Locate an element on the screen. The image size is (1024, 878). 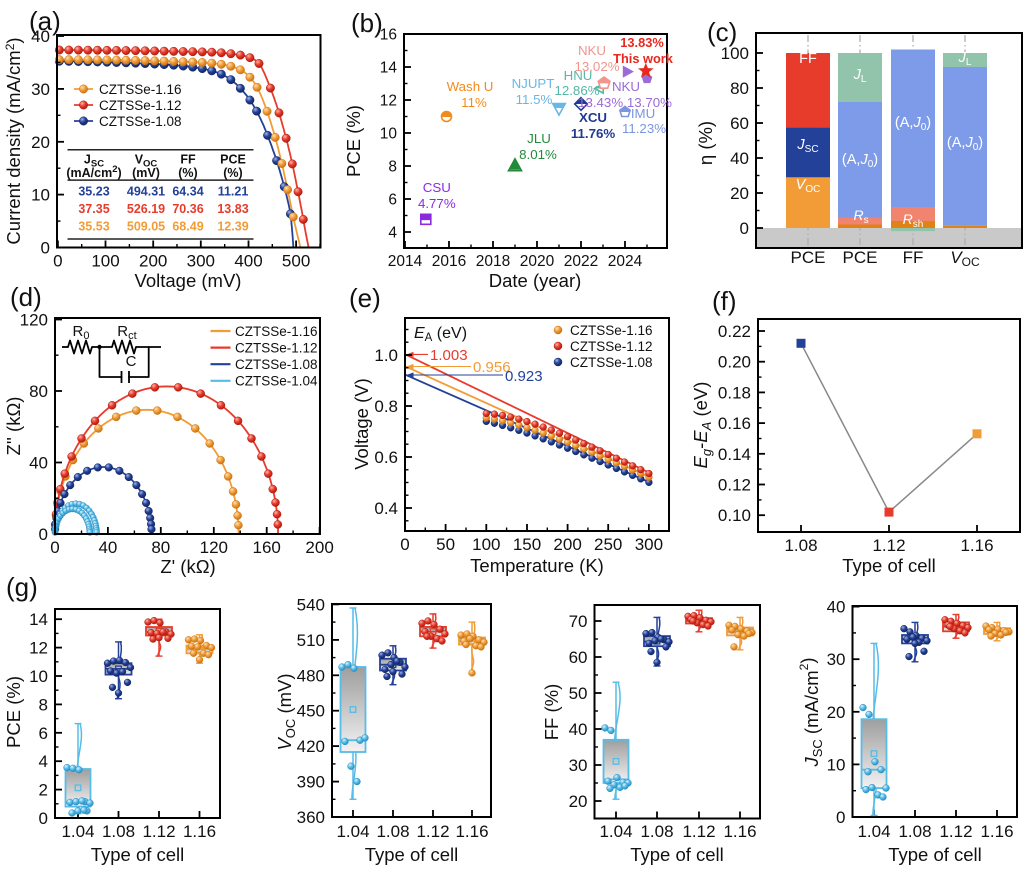
svg-text: 160 is located at coordinates (267, 547).